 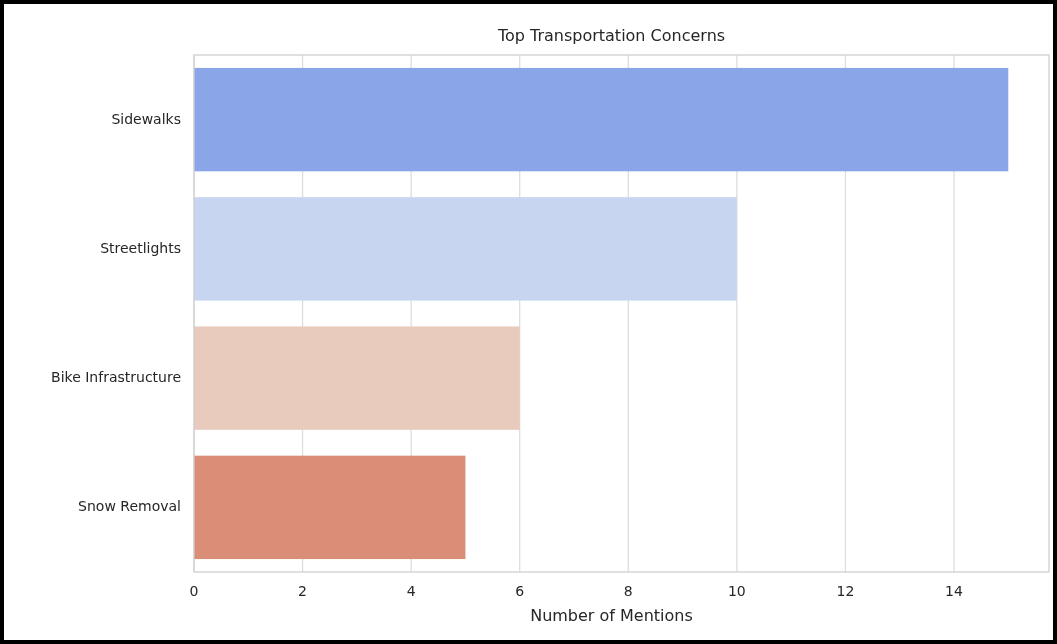 What do you see at coordinates (146, 118) in the screenshot?
I see `y-tick-label: Sidewalks` at bounding box center [146, 118].